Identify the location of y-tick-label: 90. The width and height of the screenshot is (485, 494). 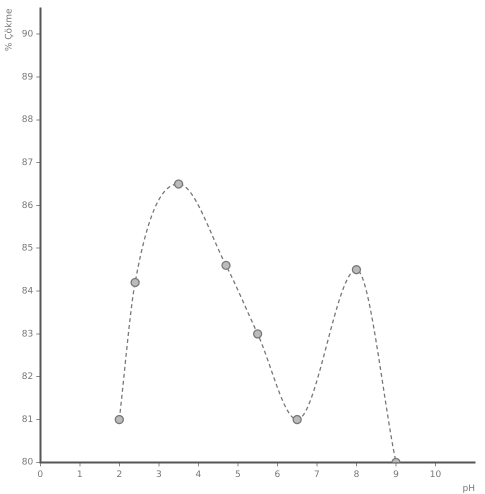
(28, 34).